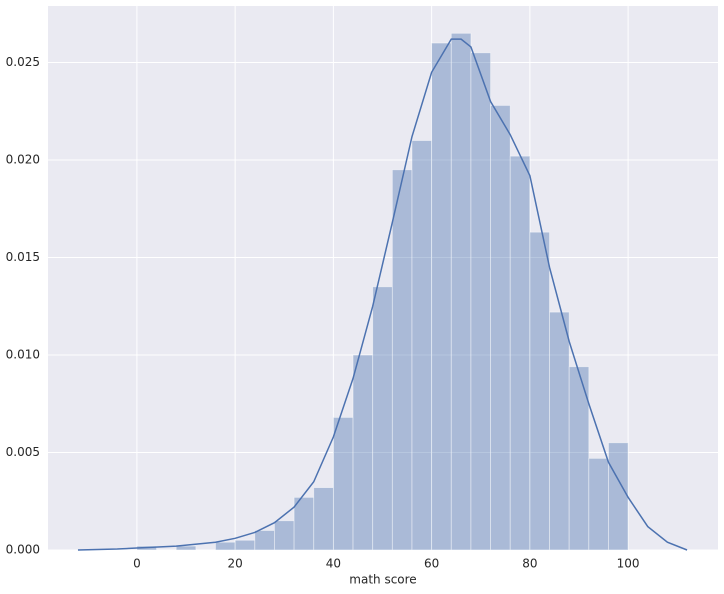 This screenshot has width=724, height=594. What do you see at coordinates (23, 257) in the screenshot?
I see `y-tick-label: 0.015` at bounding box center [23, 257].